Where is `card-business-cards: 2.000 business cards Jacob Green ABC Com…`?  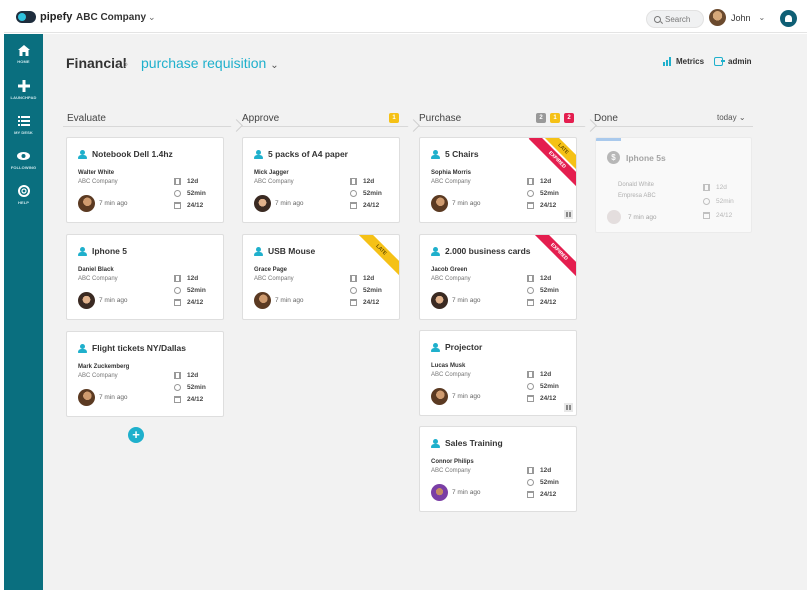 card-business-cards: 2.000 business cards Jacob Green ABC Com… is located at coordinates (498, 277).